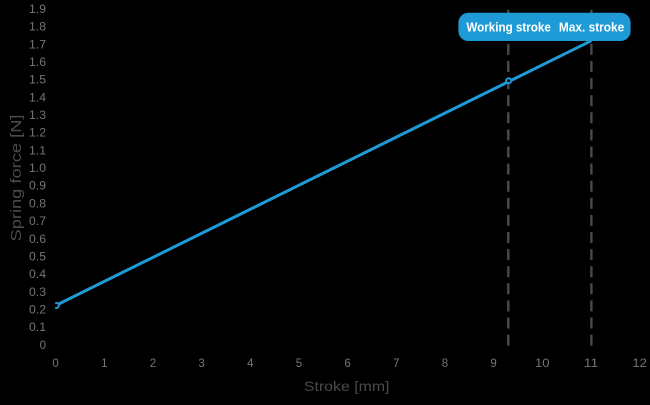  I want to click on svg-text: 7, so click(396, 364).